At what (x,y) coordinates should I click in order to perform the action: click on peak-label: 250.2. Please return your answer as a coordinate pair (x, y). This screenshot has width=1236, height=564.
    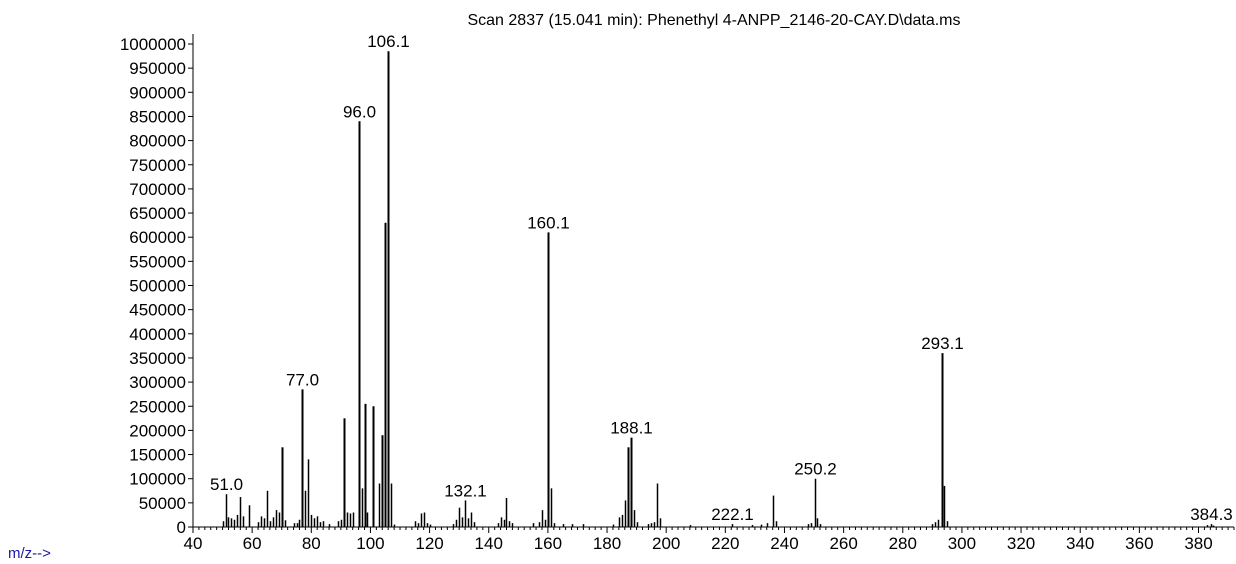
    Looking at the image, I should click on (815, 469).